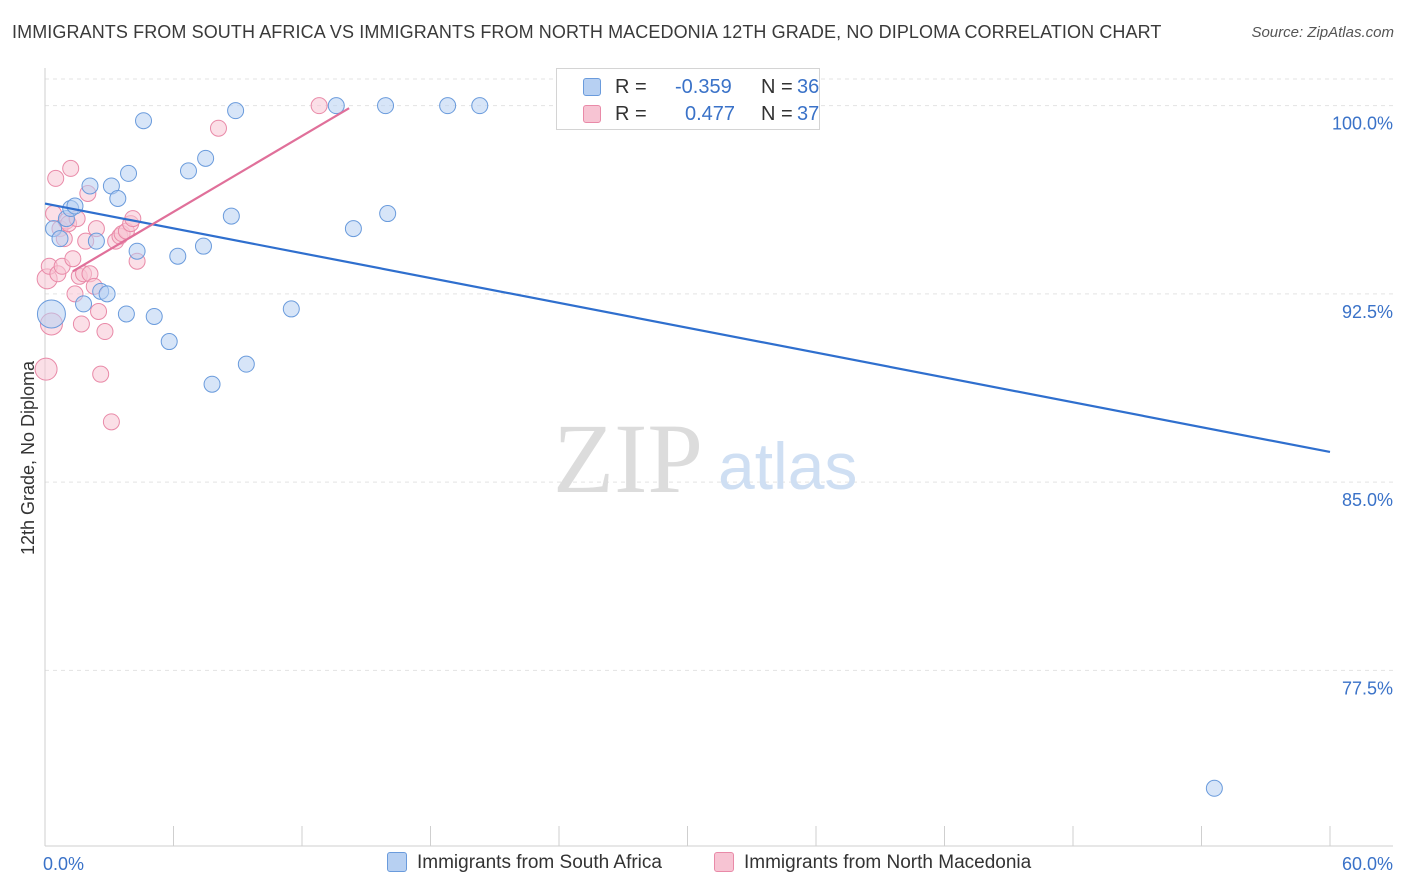  I want to click on watermark: ZIP atlas, so click(705, 458).